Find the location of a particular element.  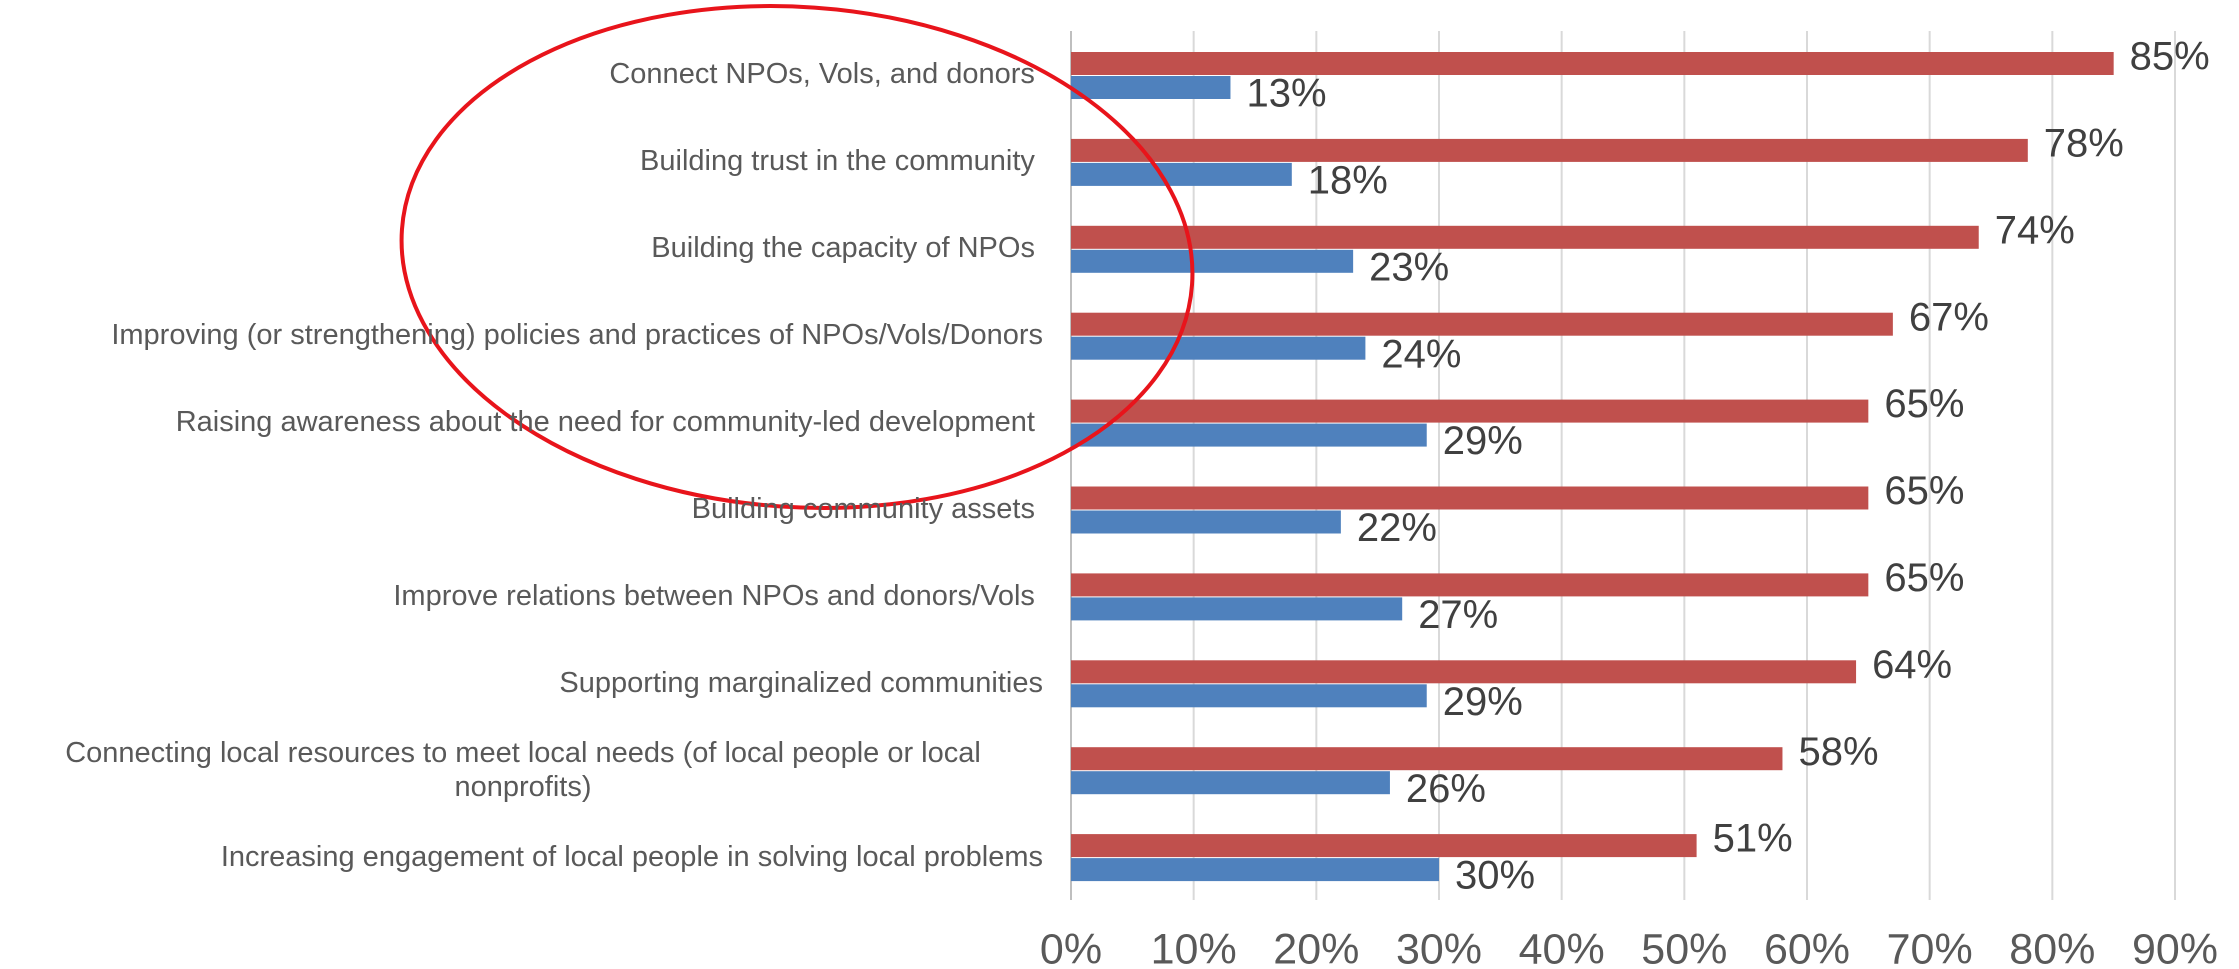

category-text: Supporting marginalized communities is located at coordinates (801, 682).